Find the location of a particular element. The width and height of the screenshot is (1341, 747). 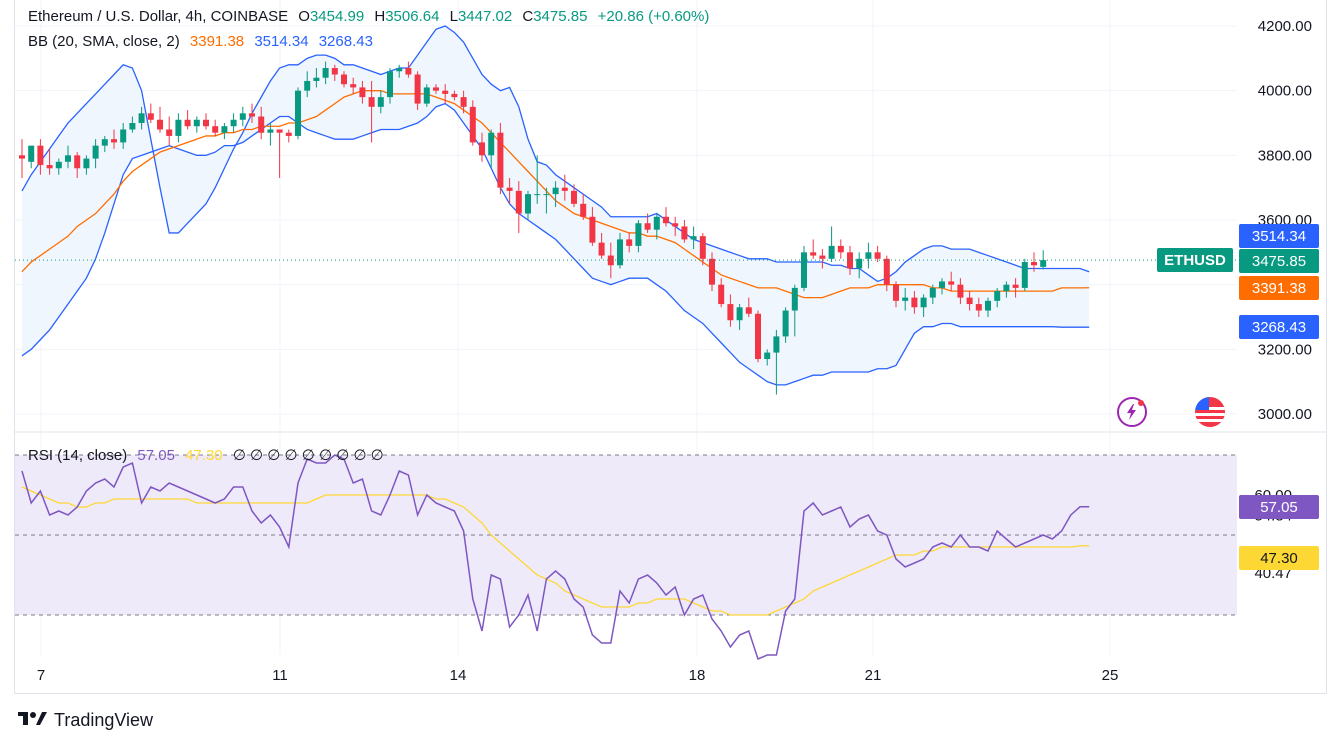

time-tick-label: 21 is located at coordinates (873, 675).